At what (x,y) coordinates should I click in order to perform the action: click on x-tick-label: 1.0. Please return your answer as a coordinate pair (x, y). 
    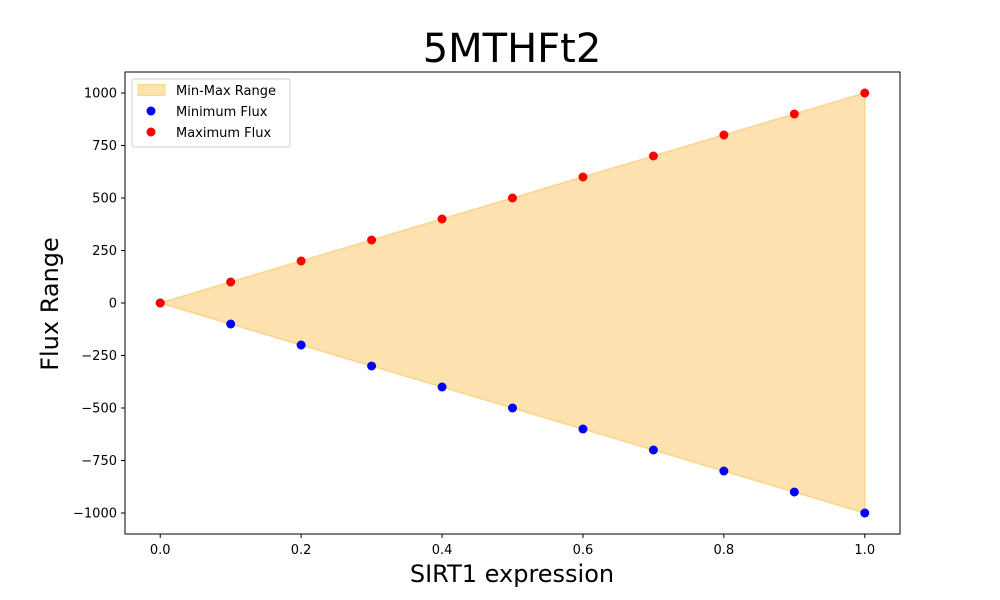
    Looking at the image, I should click on (864, 550).